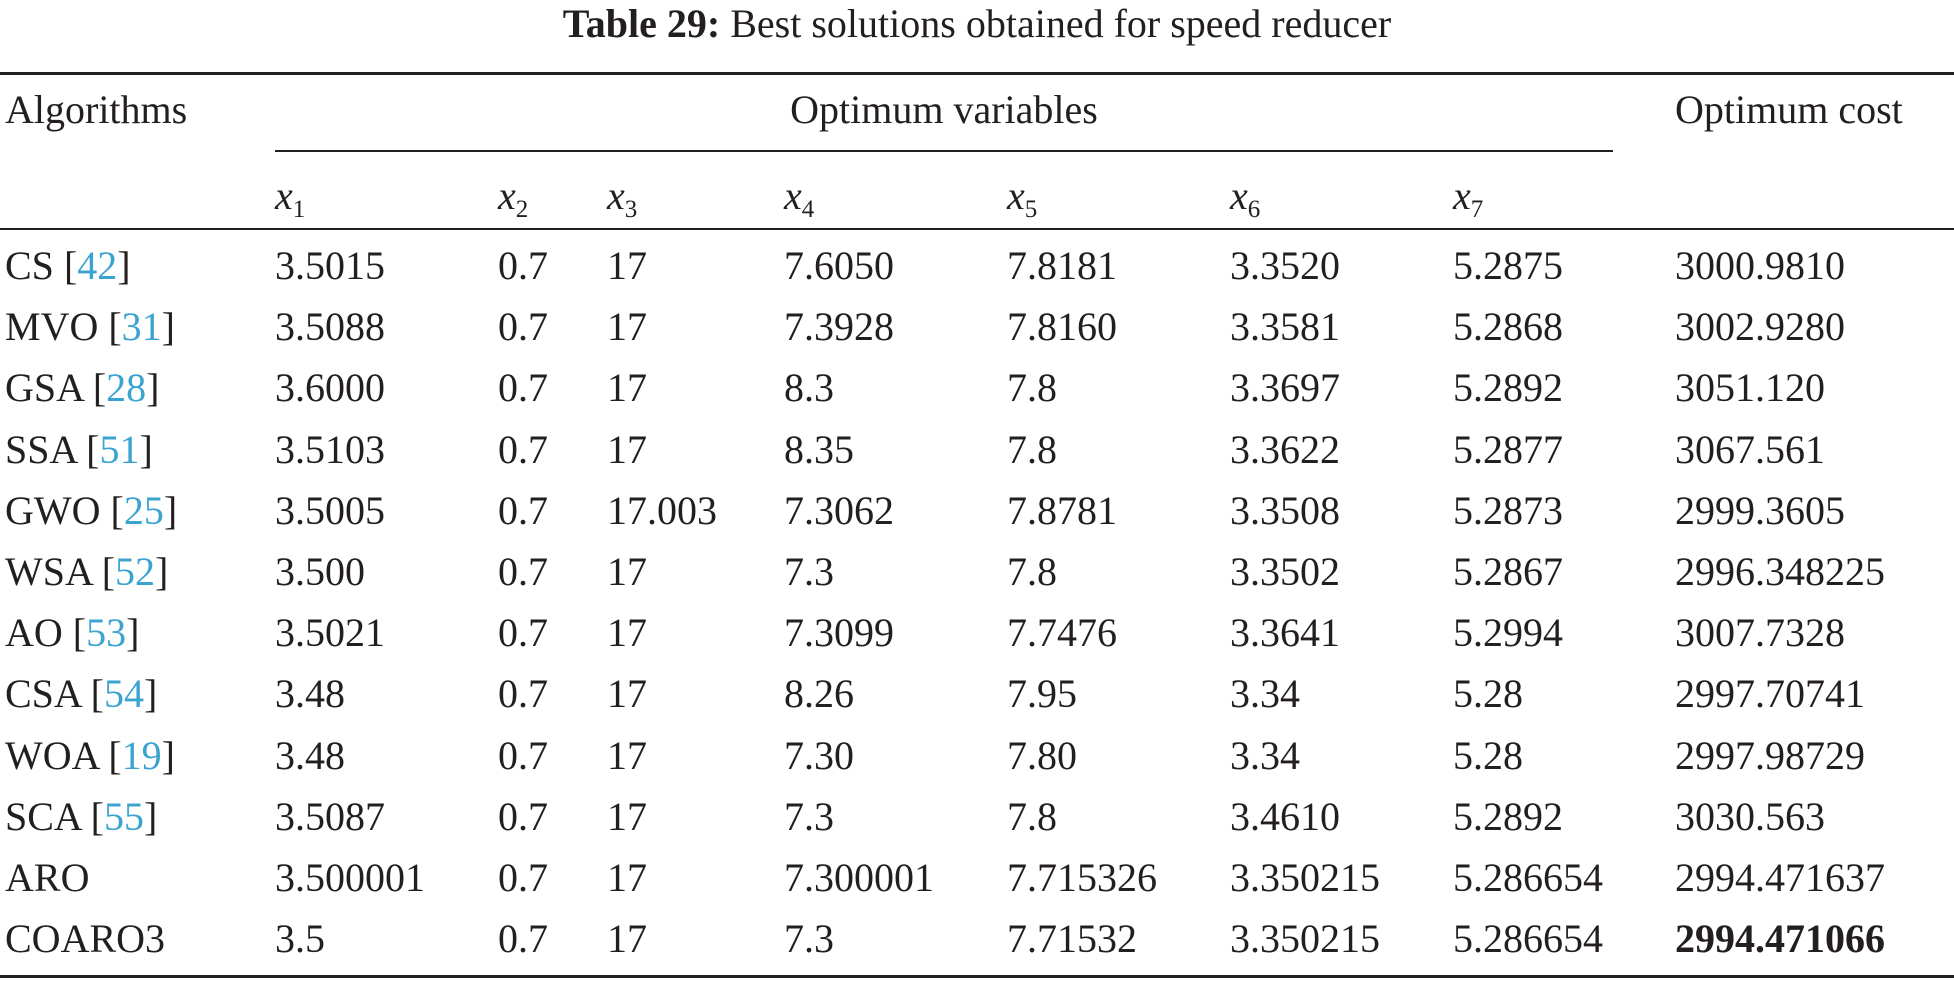 The height and width of the screenshot is (983, 1954). Describe the element at coordinates (330, 449) in the screenshot. I see `cell-x1: 3.5103` at that location.